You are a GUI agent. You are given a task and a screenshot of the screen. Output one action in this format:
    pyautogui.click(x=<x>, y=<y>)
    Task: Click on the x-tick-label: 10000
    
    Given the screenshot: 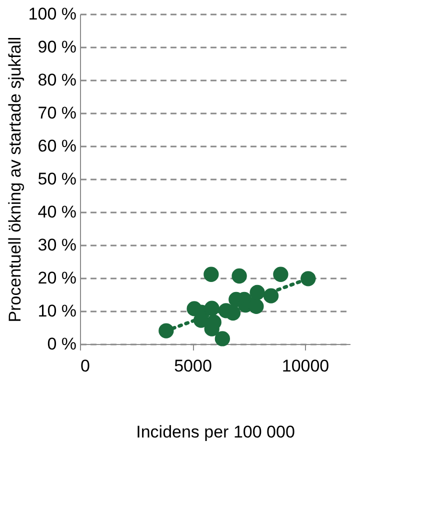 What is the action you would take?
    pyautogui.click(x=306, y=366)
    